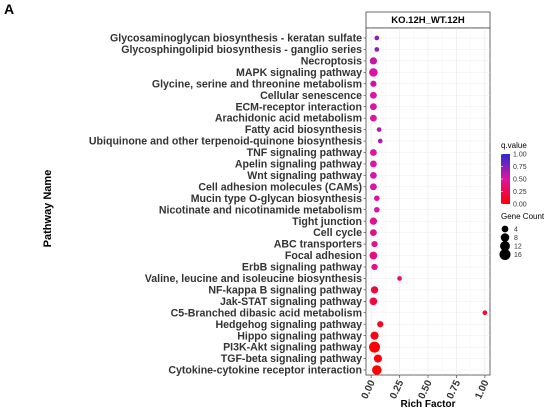 The height and width of the screenshot is (411, 550). What do you see at coordinates (48, 209) in the screenshot?
I see `y-axis-title: Pathway Name` at bounding box center [48, 209].